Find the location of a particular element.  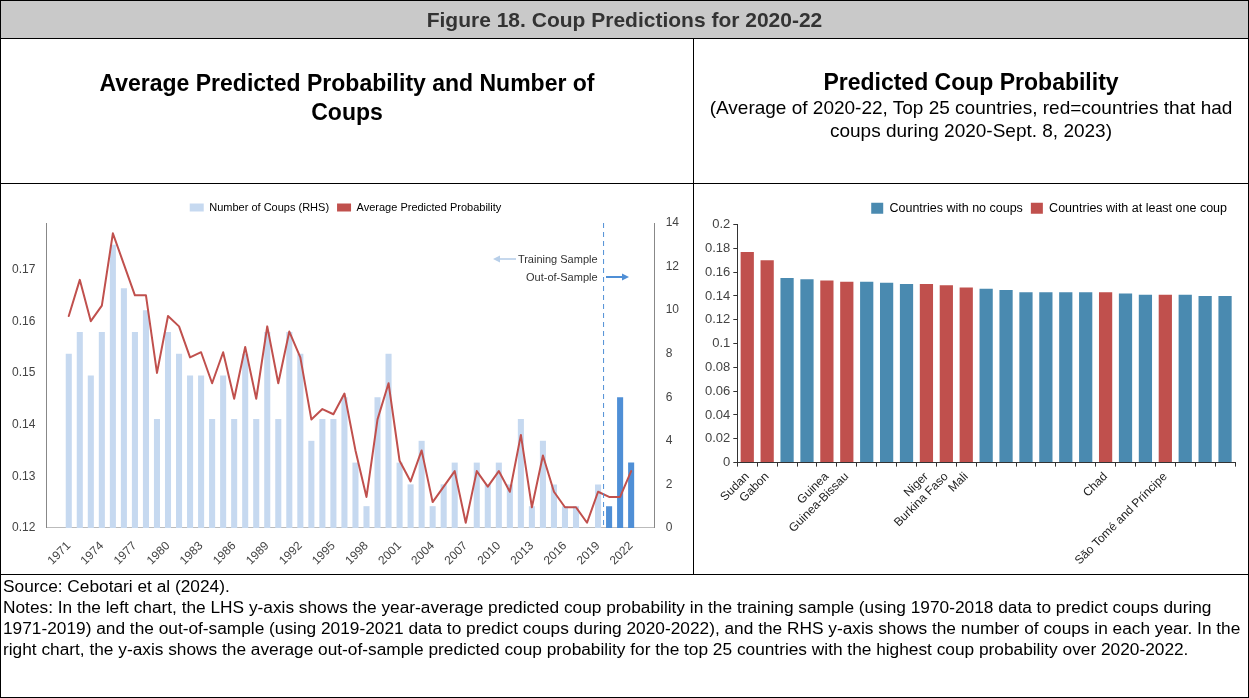

legend-label: Number of Coups (RHS) is located at coordinates (269, 206).